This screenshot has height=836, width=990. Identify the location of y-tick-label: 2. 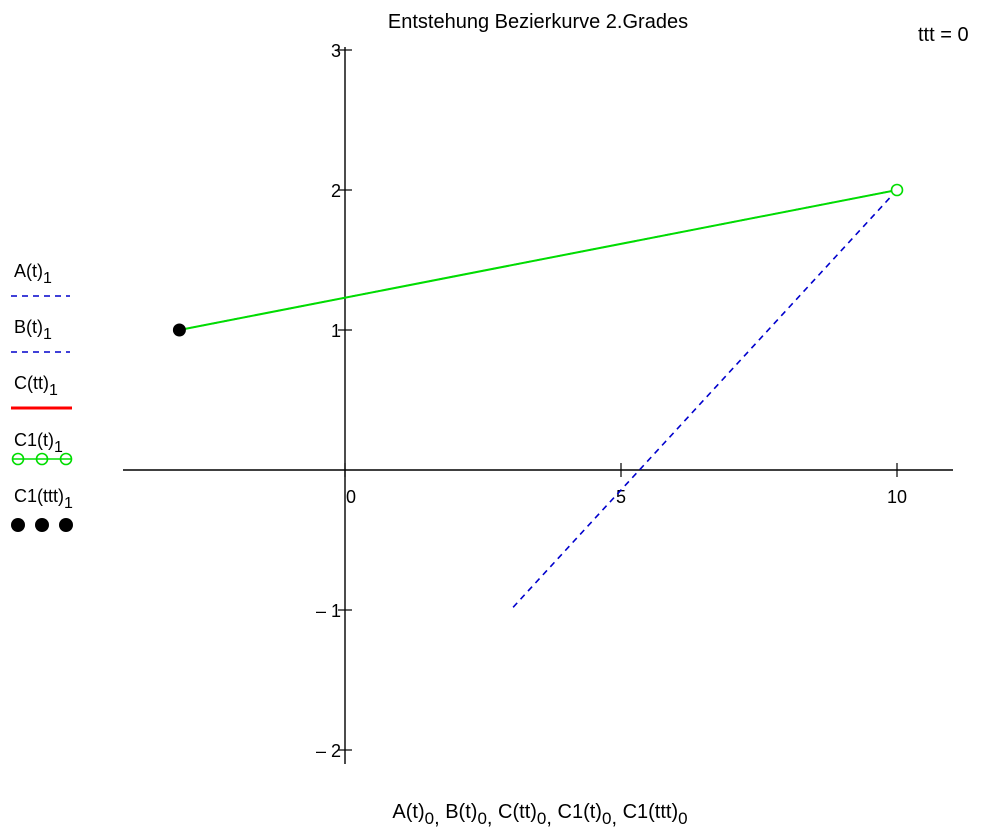
(336, 191).